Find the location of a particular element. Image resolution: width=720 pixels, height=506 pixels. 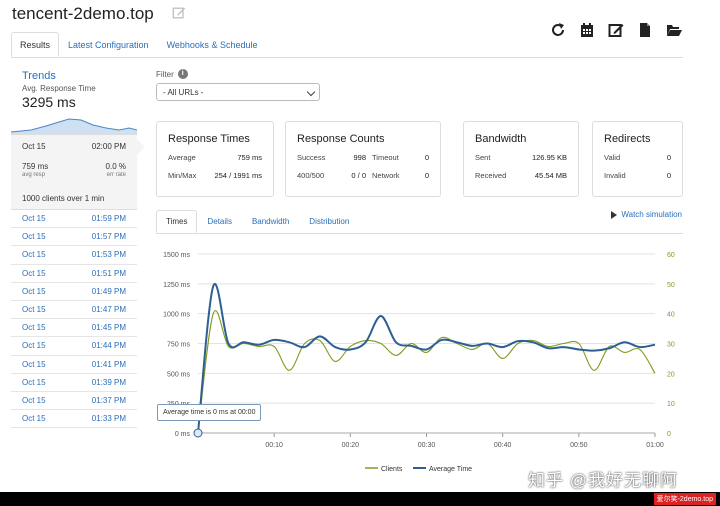

history-row: Oct 15 01:59 PM is located at coordinates (74, 219).